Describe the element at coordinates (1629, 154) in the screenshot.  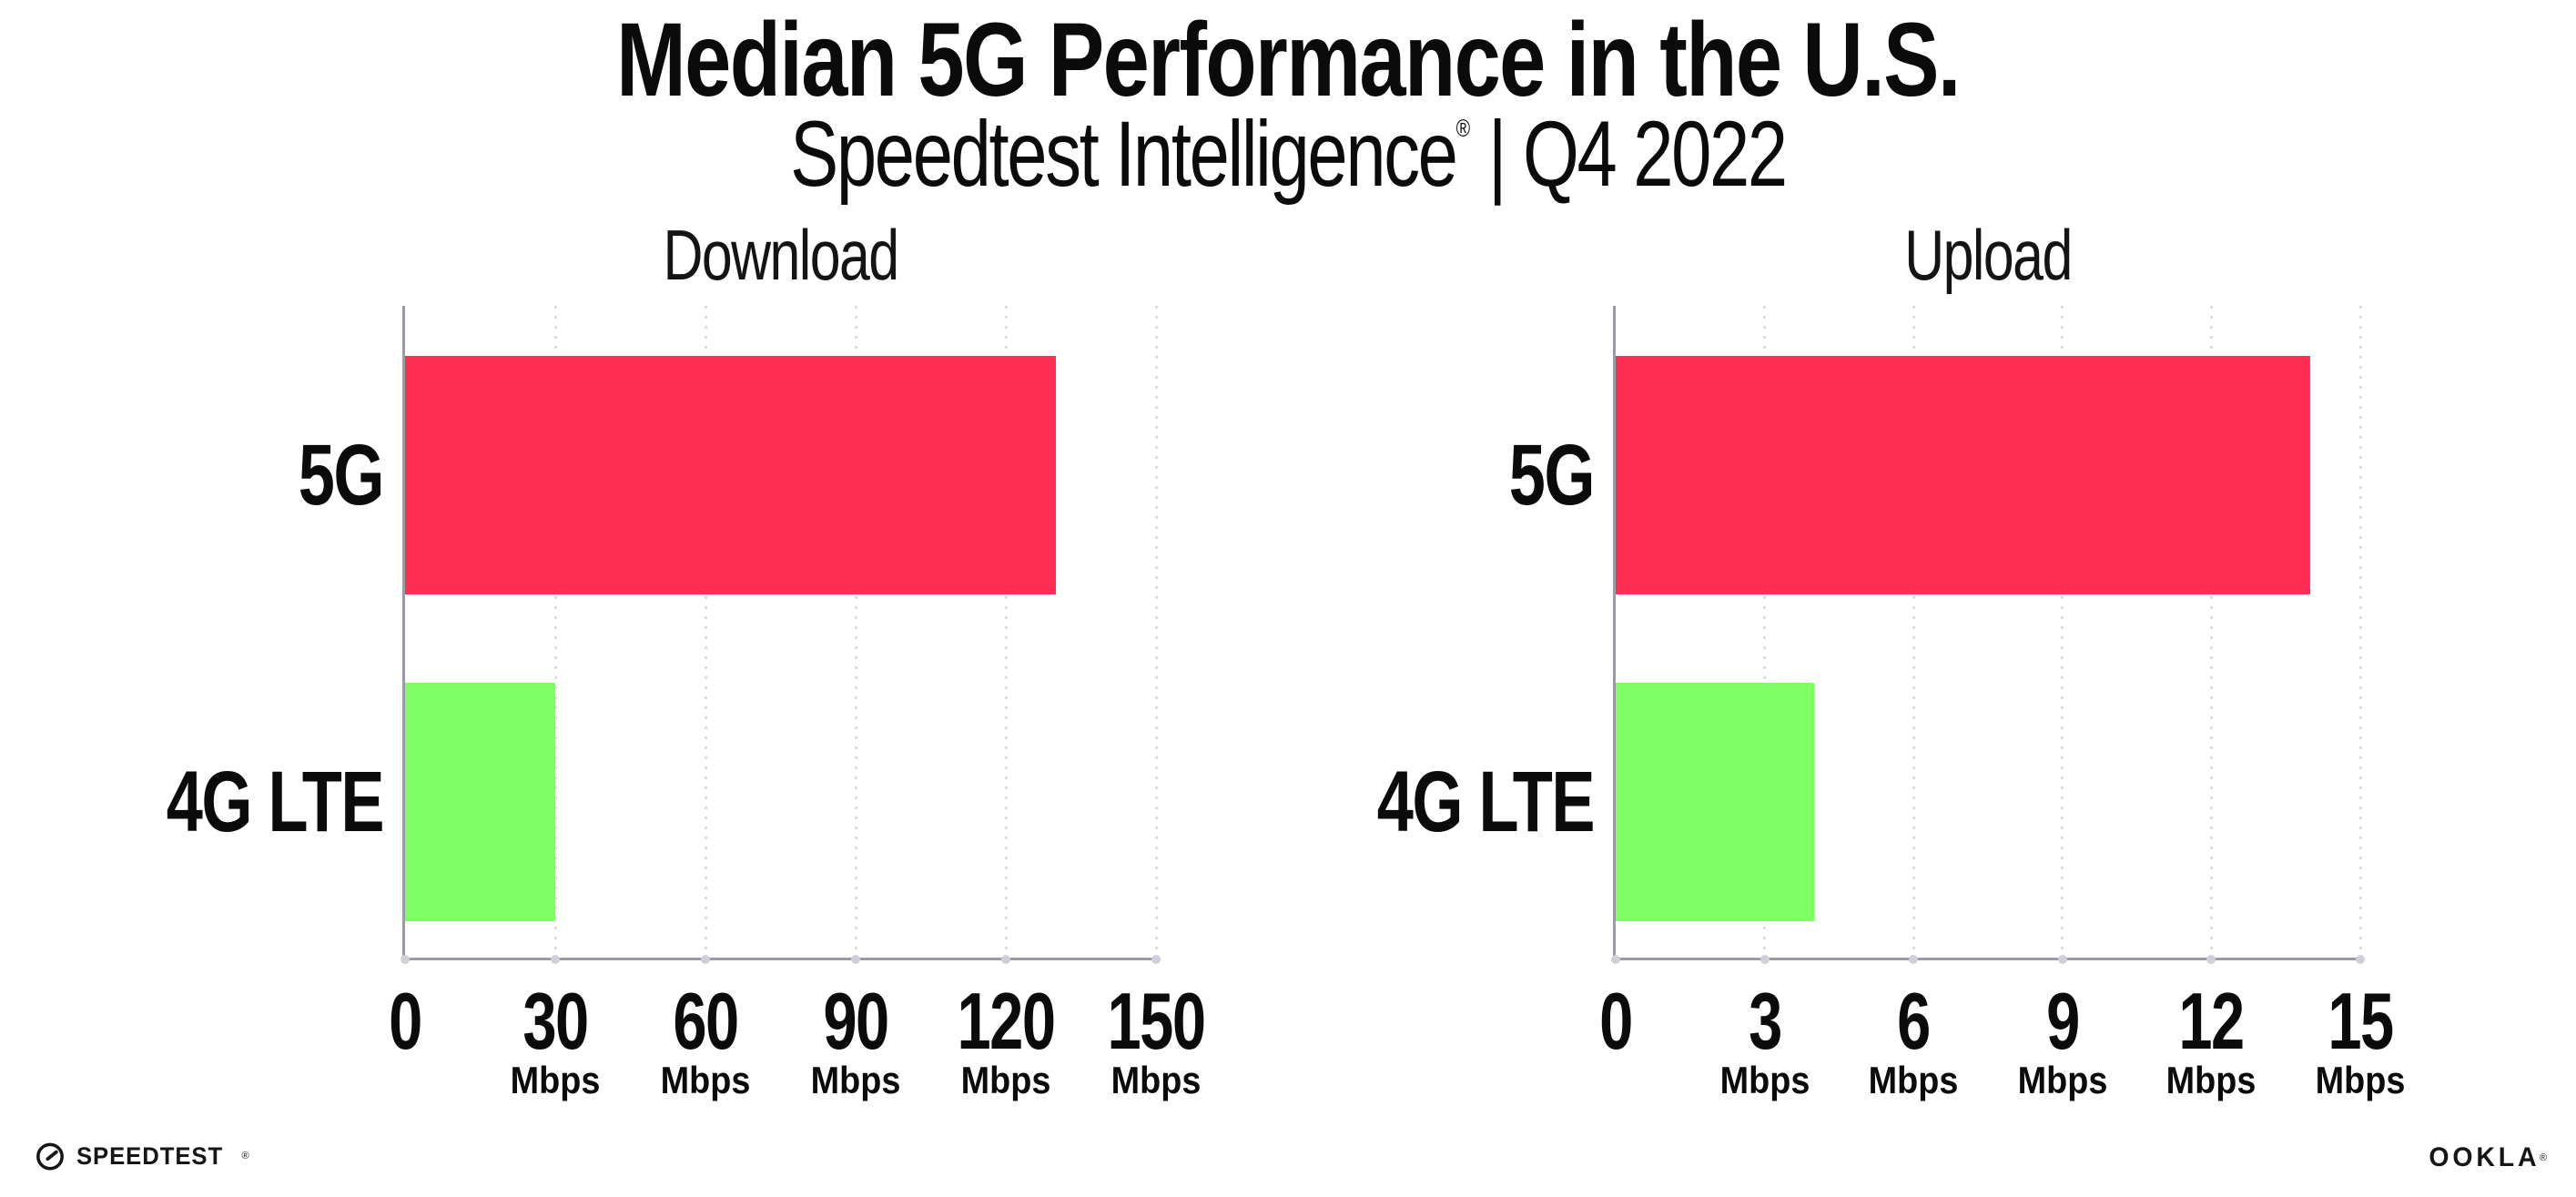
I see `subtitle-period: | Q4 2022` at that location.